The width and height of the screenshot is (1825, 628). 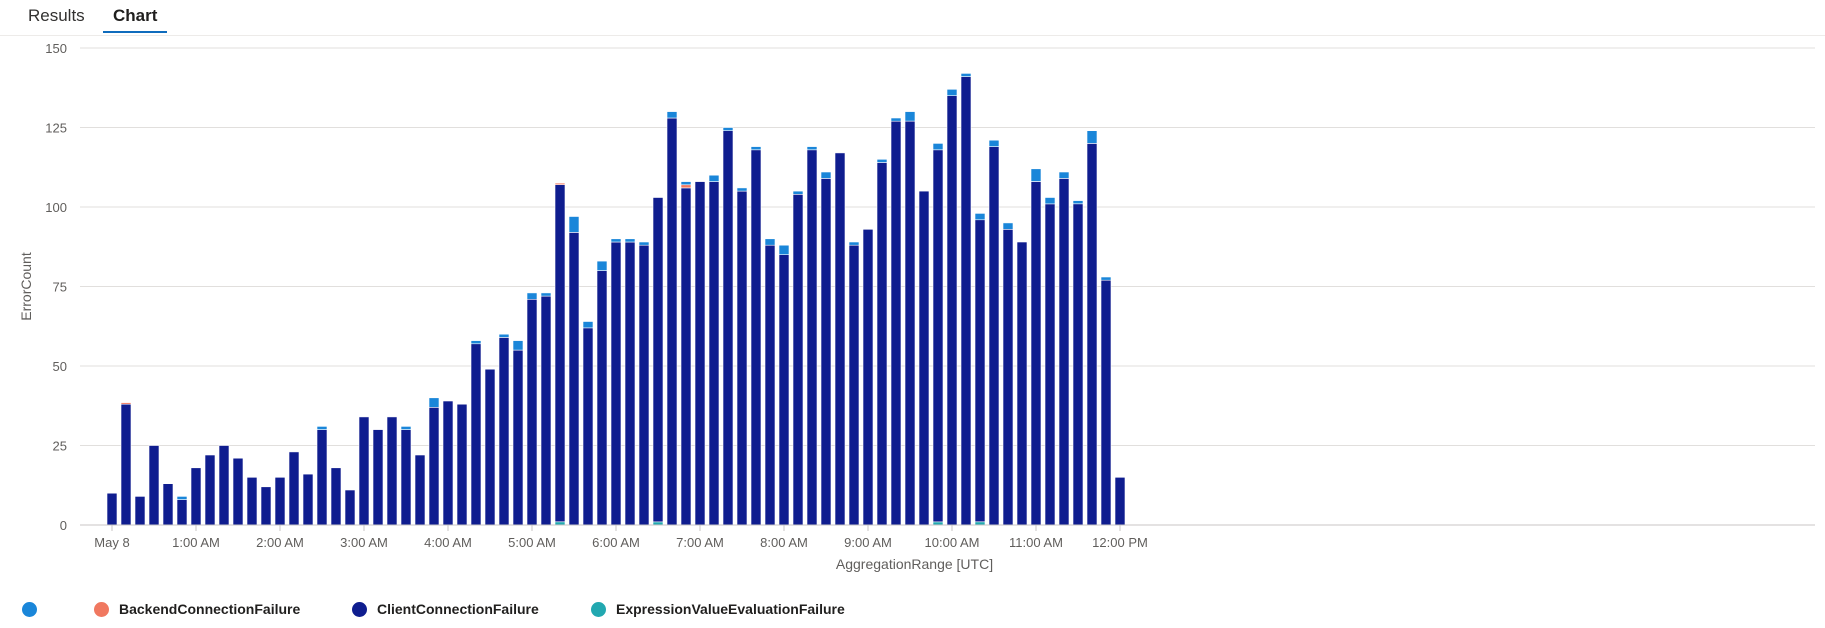 I want to click on x-tick-label: 5:00 AM, so click(x=532, y=542).